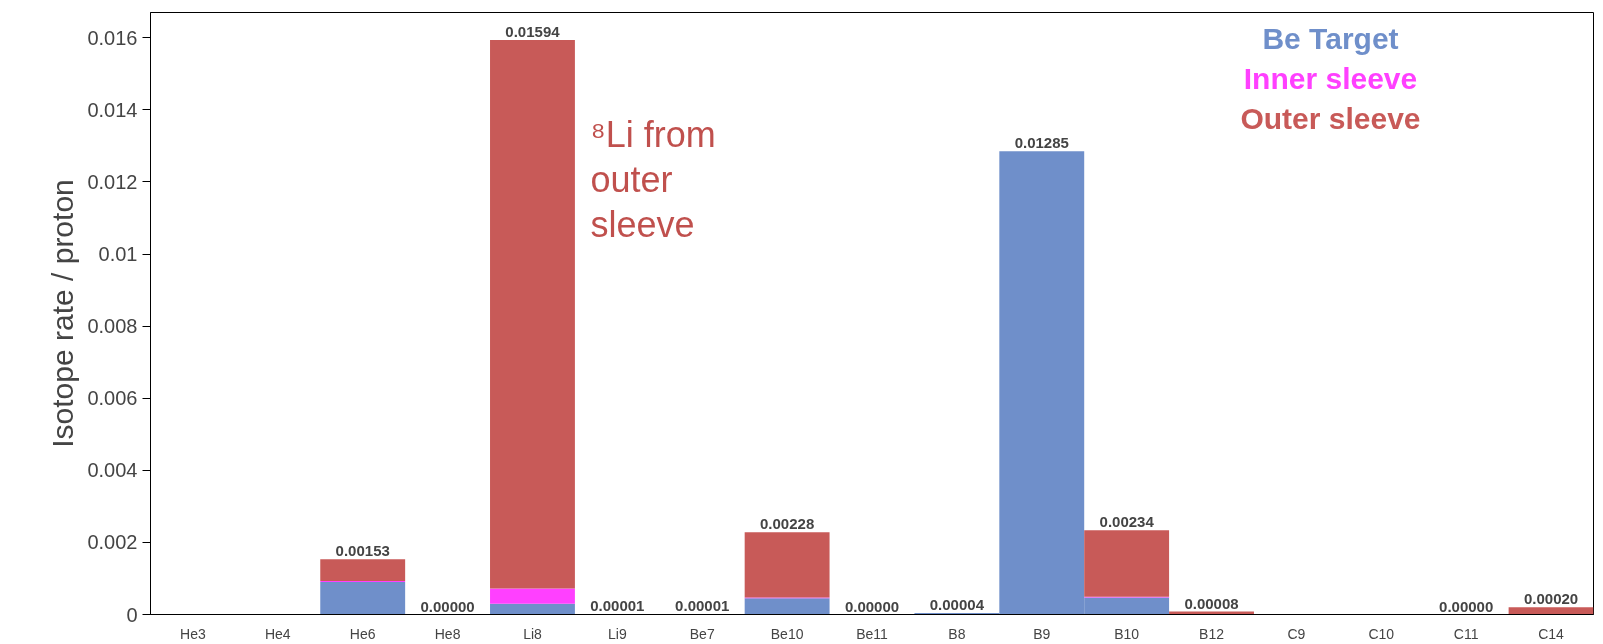 The image size is (1603, 644). What do you see at coordinates (112, 470) in the screenshot?
I see `y-tick-label: 0.004` at bounding box center [112, 470].